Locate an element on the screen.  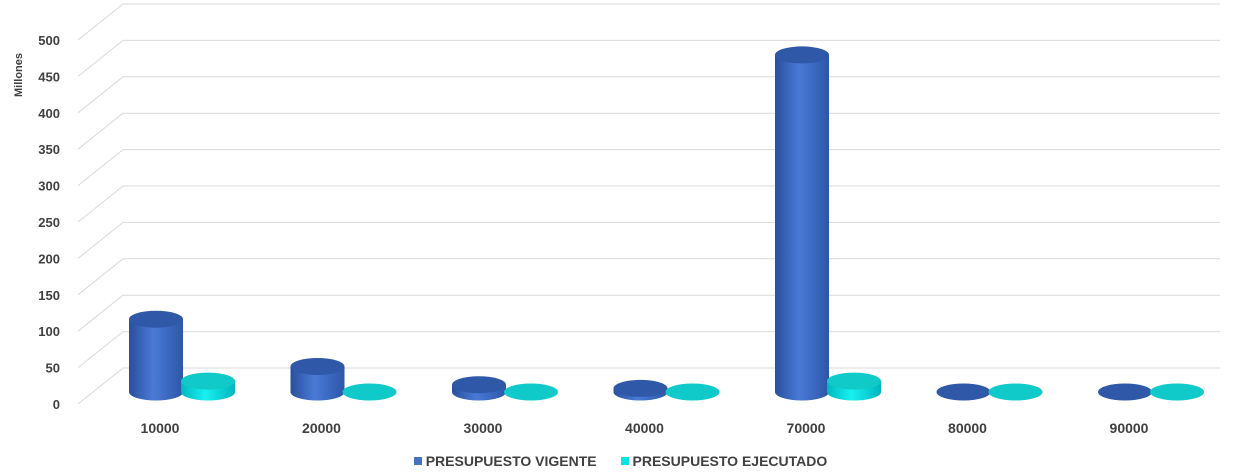
y-tick-label: 50 is located at coordinates (53, 368).